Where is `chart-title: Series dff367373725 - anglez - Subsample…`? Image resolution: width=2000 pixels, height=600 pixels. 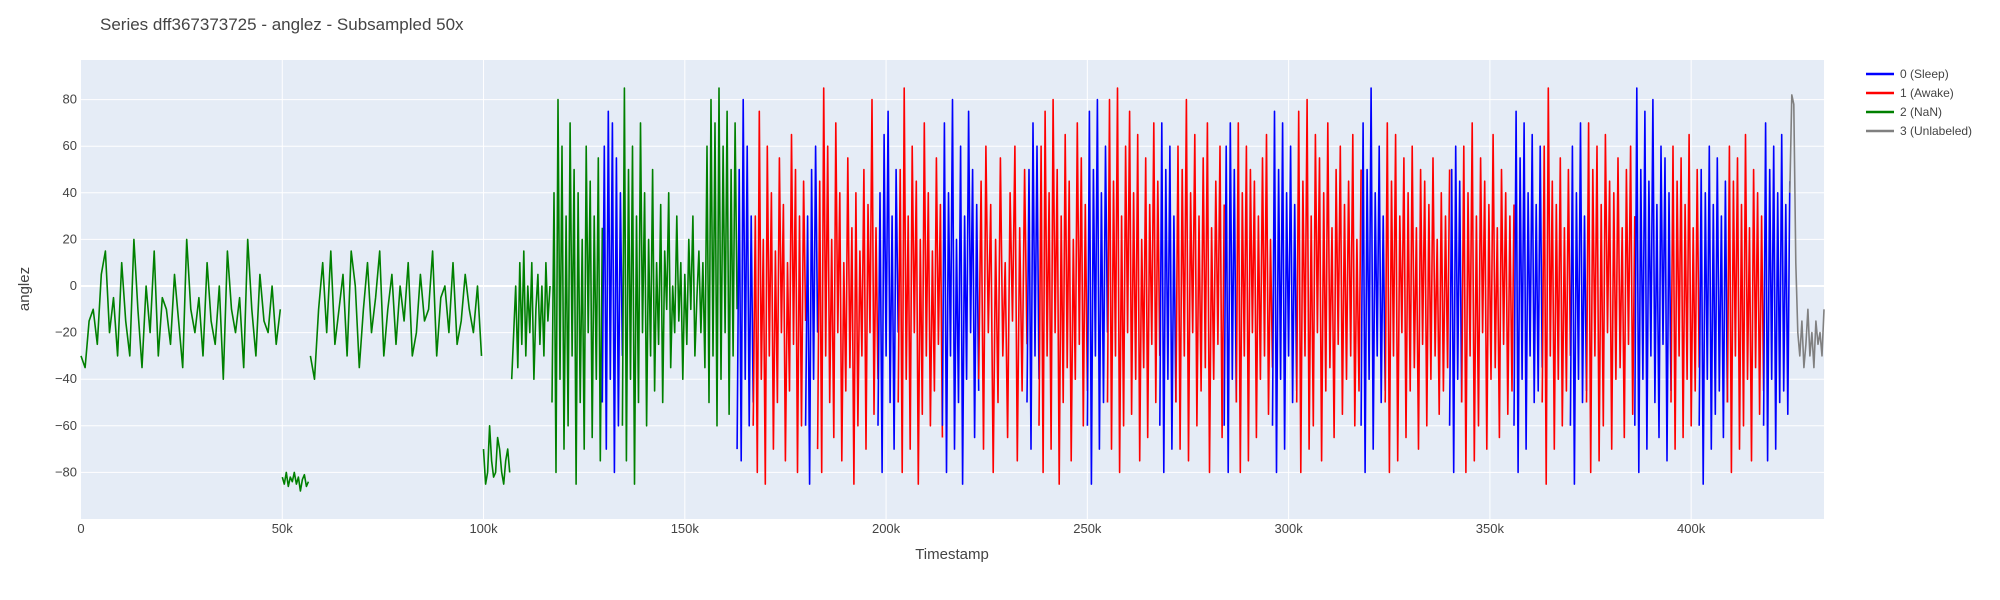
chart-title: Series dff367373725 - anglez - Subsample… is located at coordinates (282, 24).